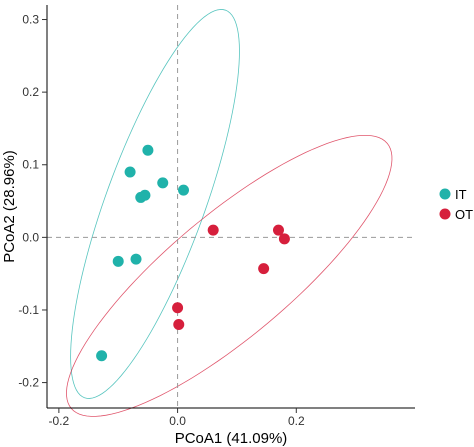 The height and width of the screenshot is (447, 474). I want to click on y-axis-title: PCoA2 (28.96%), so click(9, 206).